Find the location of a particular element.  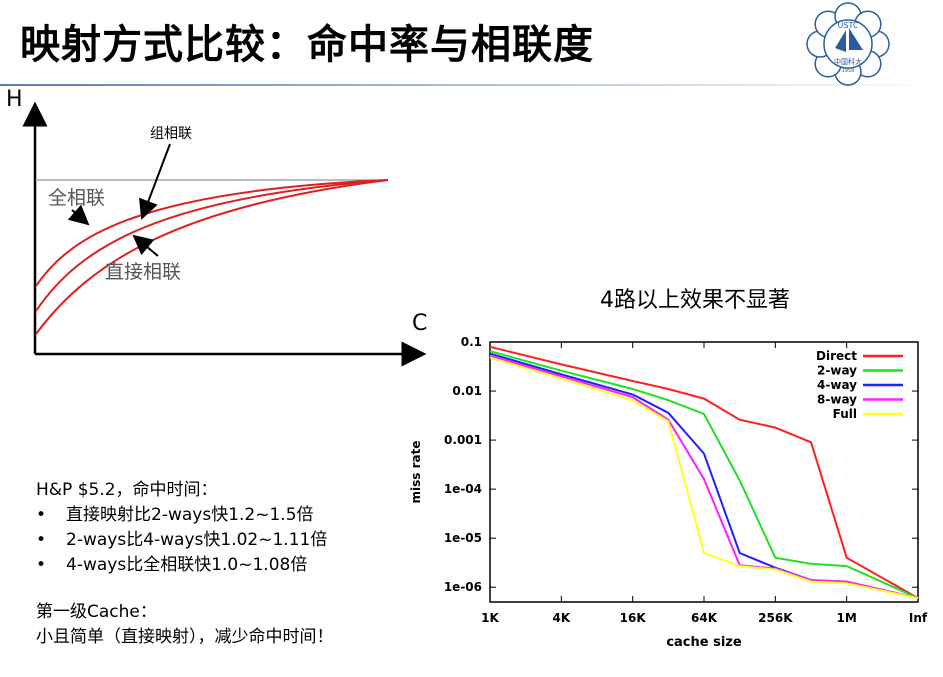

x-tick-label: 1M is located at coordinates (847, 618).